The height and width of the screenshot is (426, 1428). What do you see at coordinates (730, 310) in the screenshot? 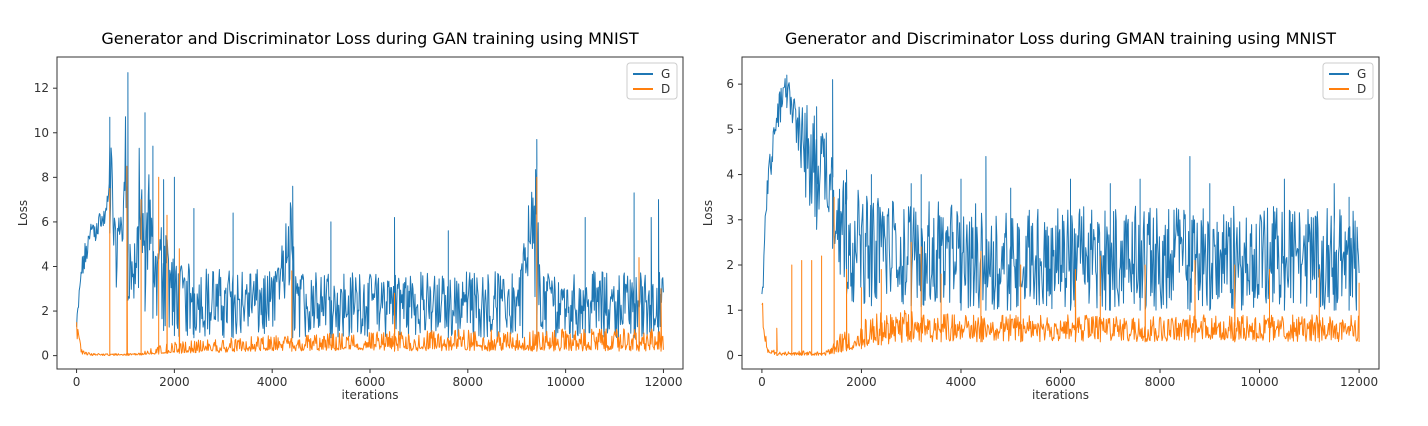
I see `y-tick-label: 1` at bounding box center [730, 310].